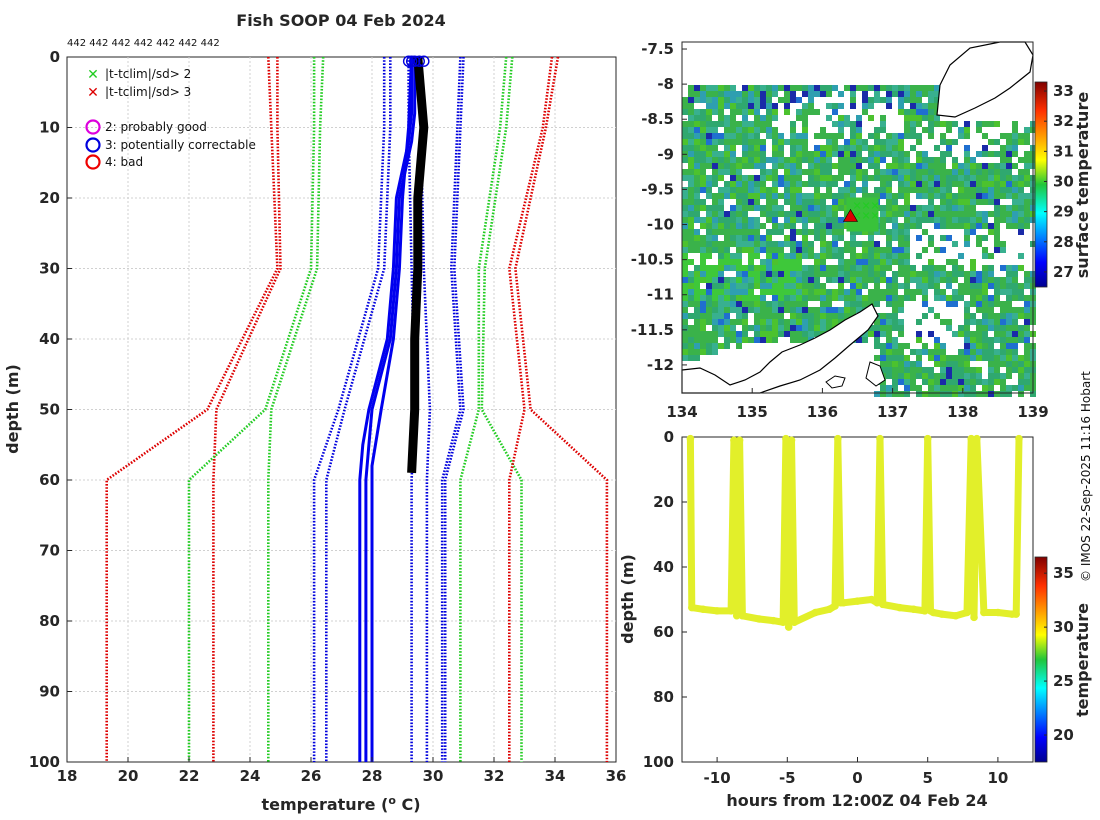  What do you see at coordinates (857, 217) in the screenshot?
I see `coastlines` at bounding box center [857, 217].